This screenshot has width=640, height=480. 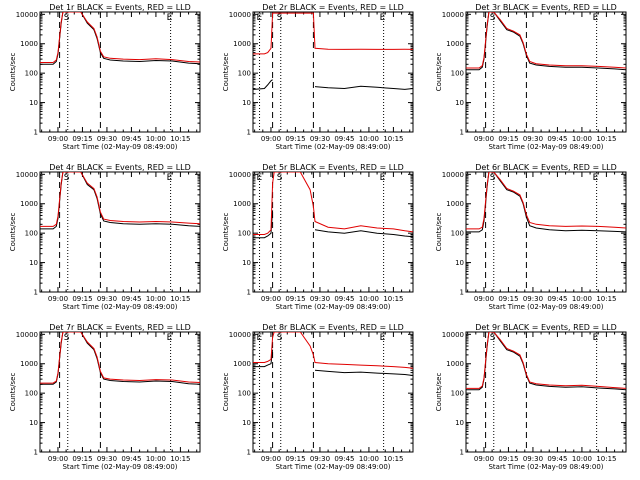 I want to click on panel-title: Det 2r BLACK = Events, RED = LLD, so click(x=333, y=7).